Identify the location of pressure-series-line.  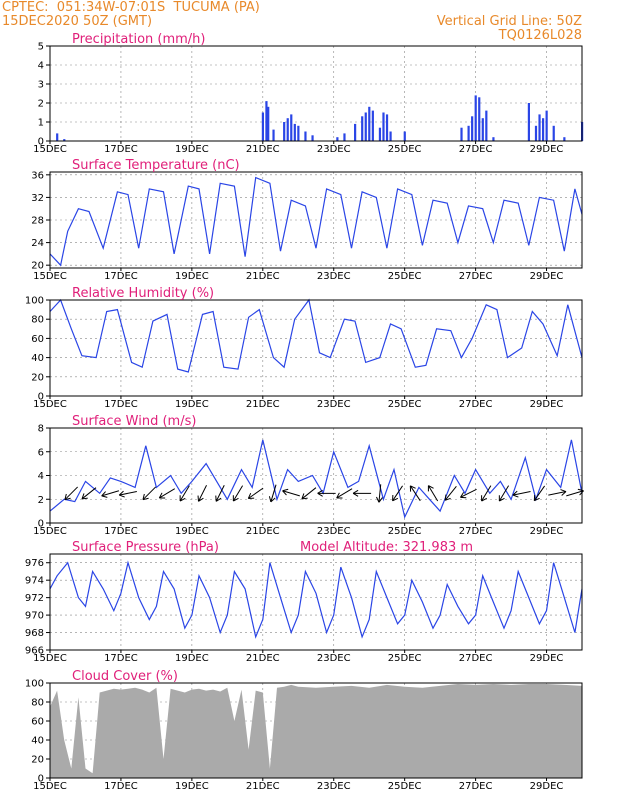
(316, 599).